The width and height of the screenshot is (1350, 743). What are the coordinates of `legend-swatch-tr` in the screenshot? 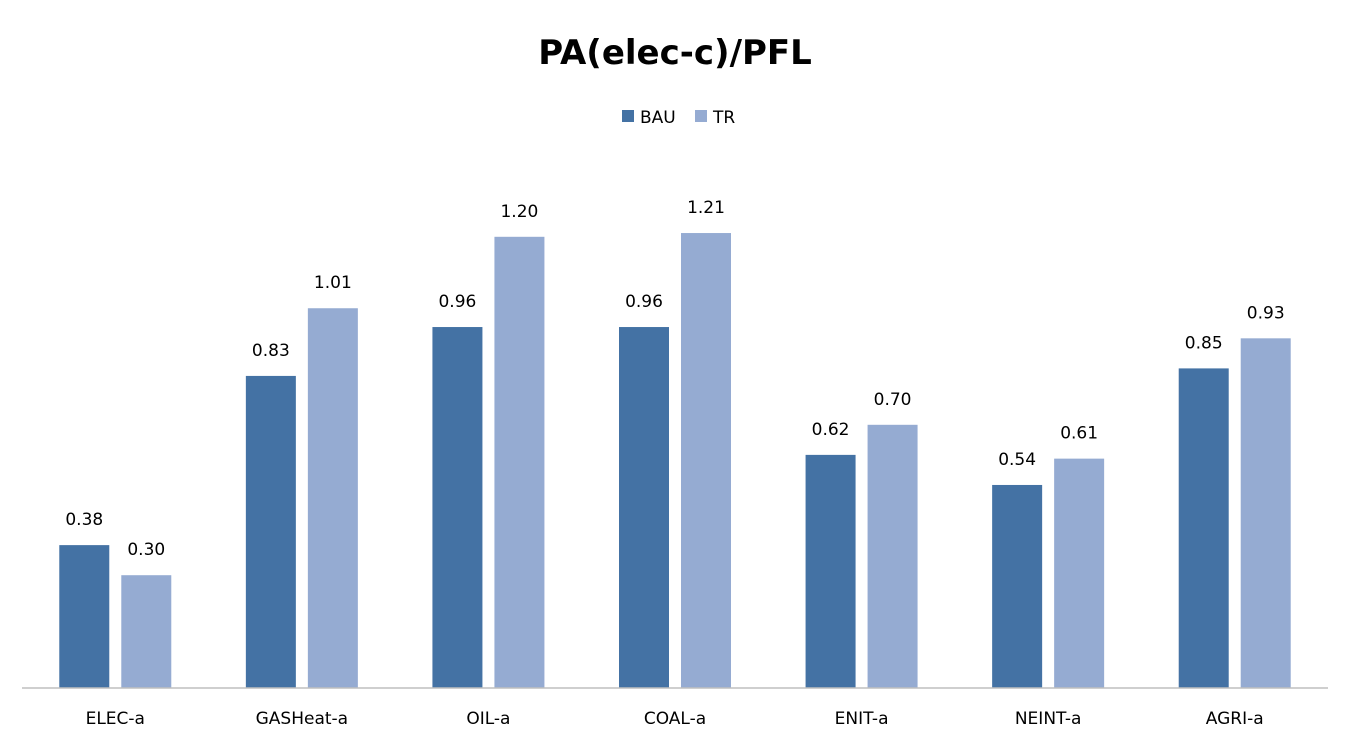 It's located at (701, 116).